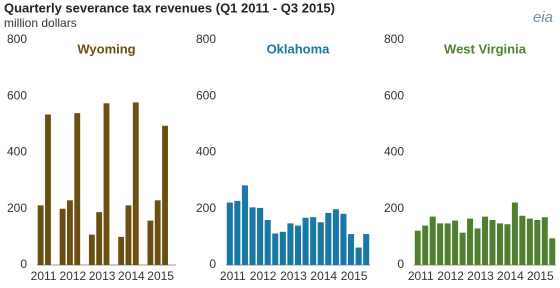  I want to click on panel-title: Wyoming, so click(106, 48).